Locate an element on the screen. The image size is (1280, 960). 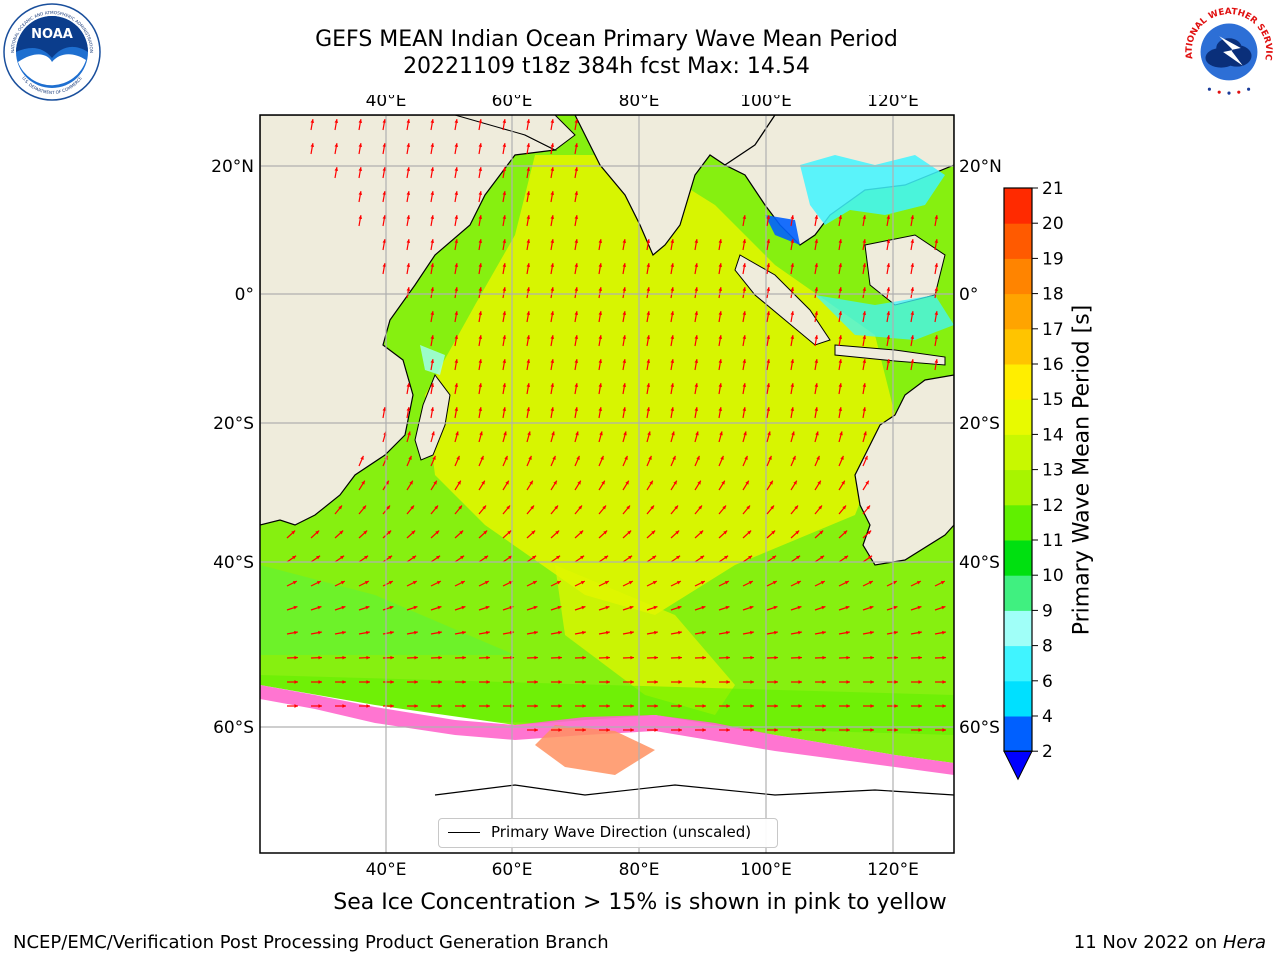
antarctic-coastline is located at coordinates (694, 790).